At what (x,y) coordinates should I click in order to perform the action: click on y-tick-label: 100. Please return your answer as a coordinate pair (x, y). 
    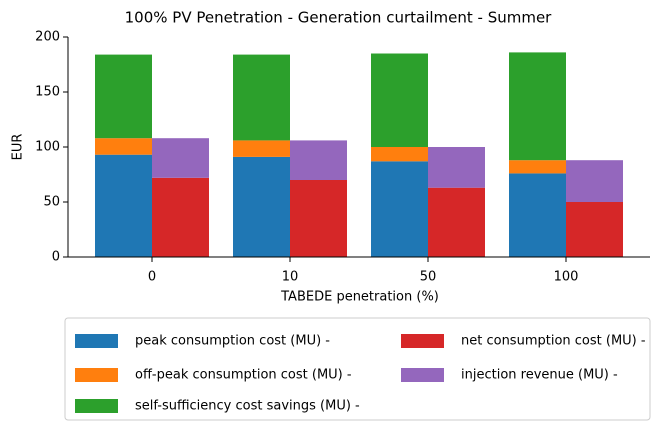
    Looking at the image, I should click on (47, 147).